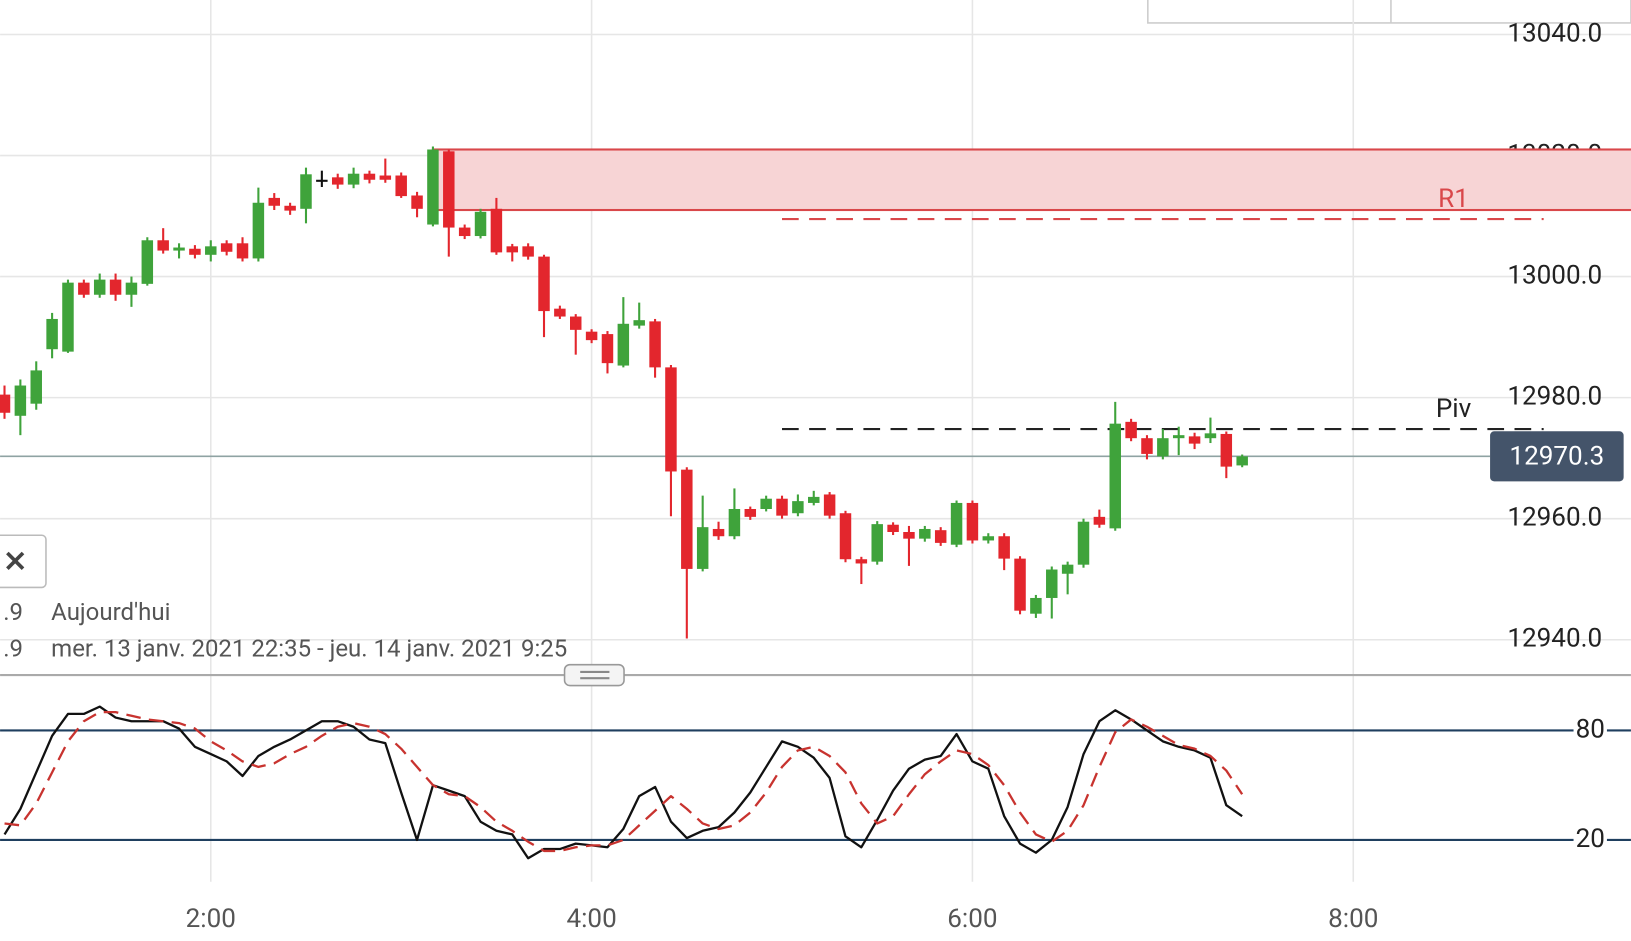  What do you see at coordinates (1031, 180) in the screenshot?
I see `resistance-zone` at bounding box center [1031, 180].